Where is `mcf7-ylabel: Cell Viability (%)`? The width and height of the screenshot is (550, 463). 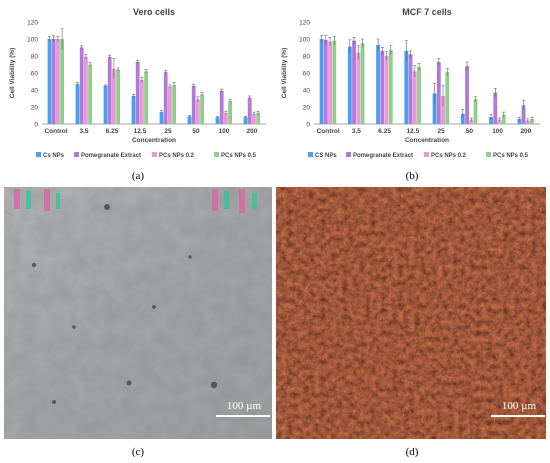
mcf7-ylabel: Cell Viability (%) is located at coordinates (284, 73).